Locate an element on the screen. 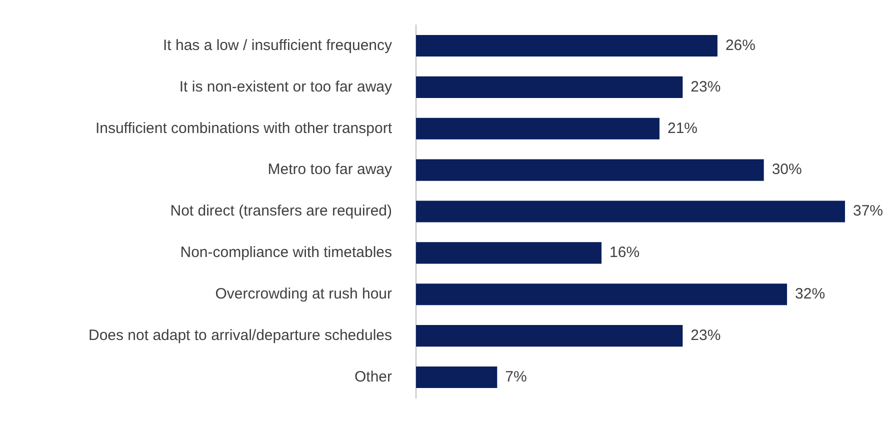 This screenshot has width=896, height=423. data-label: 30% is located at coordinates (787, 169).